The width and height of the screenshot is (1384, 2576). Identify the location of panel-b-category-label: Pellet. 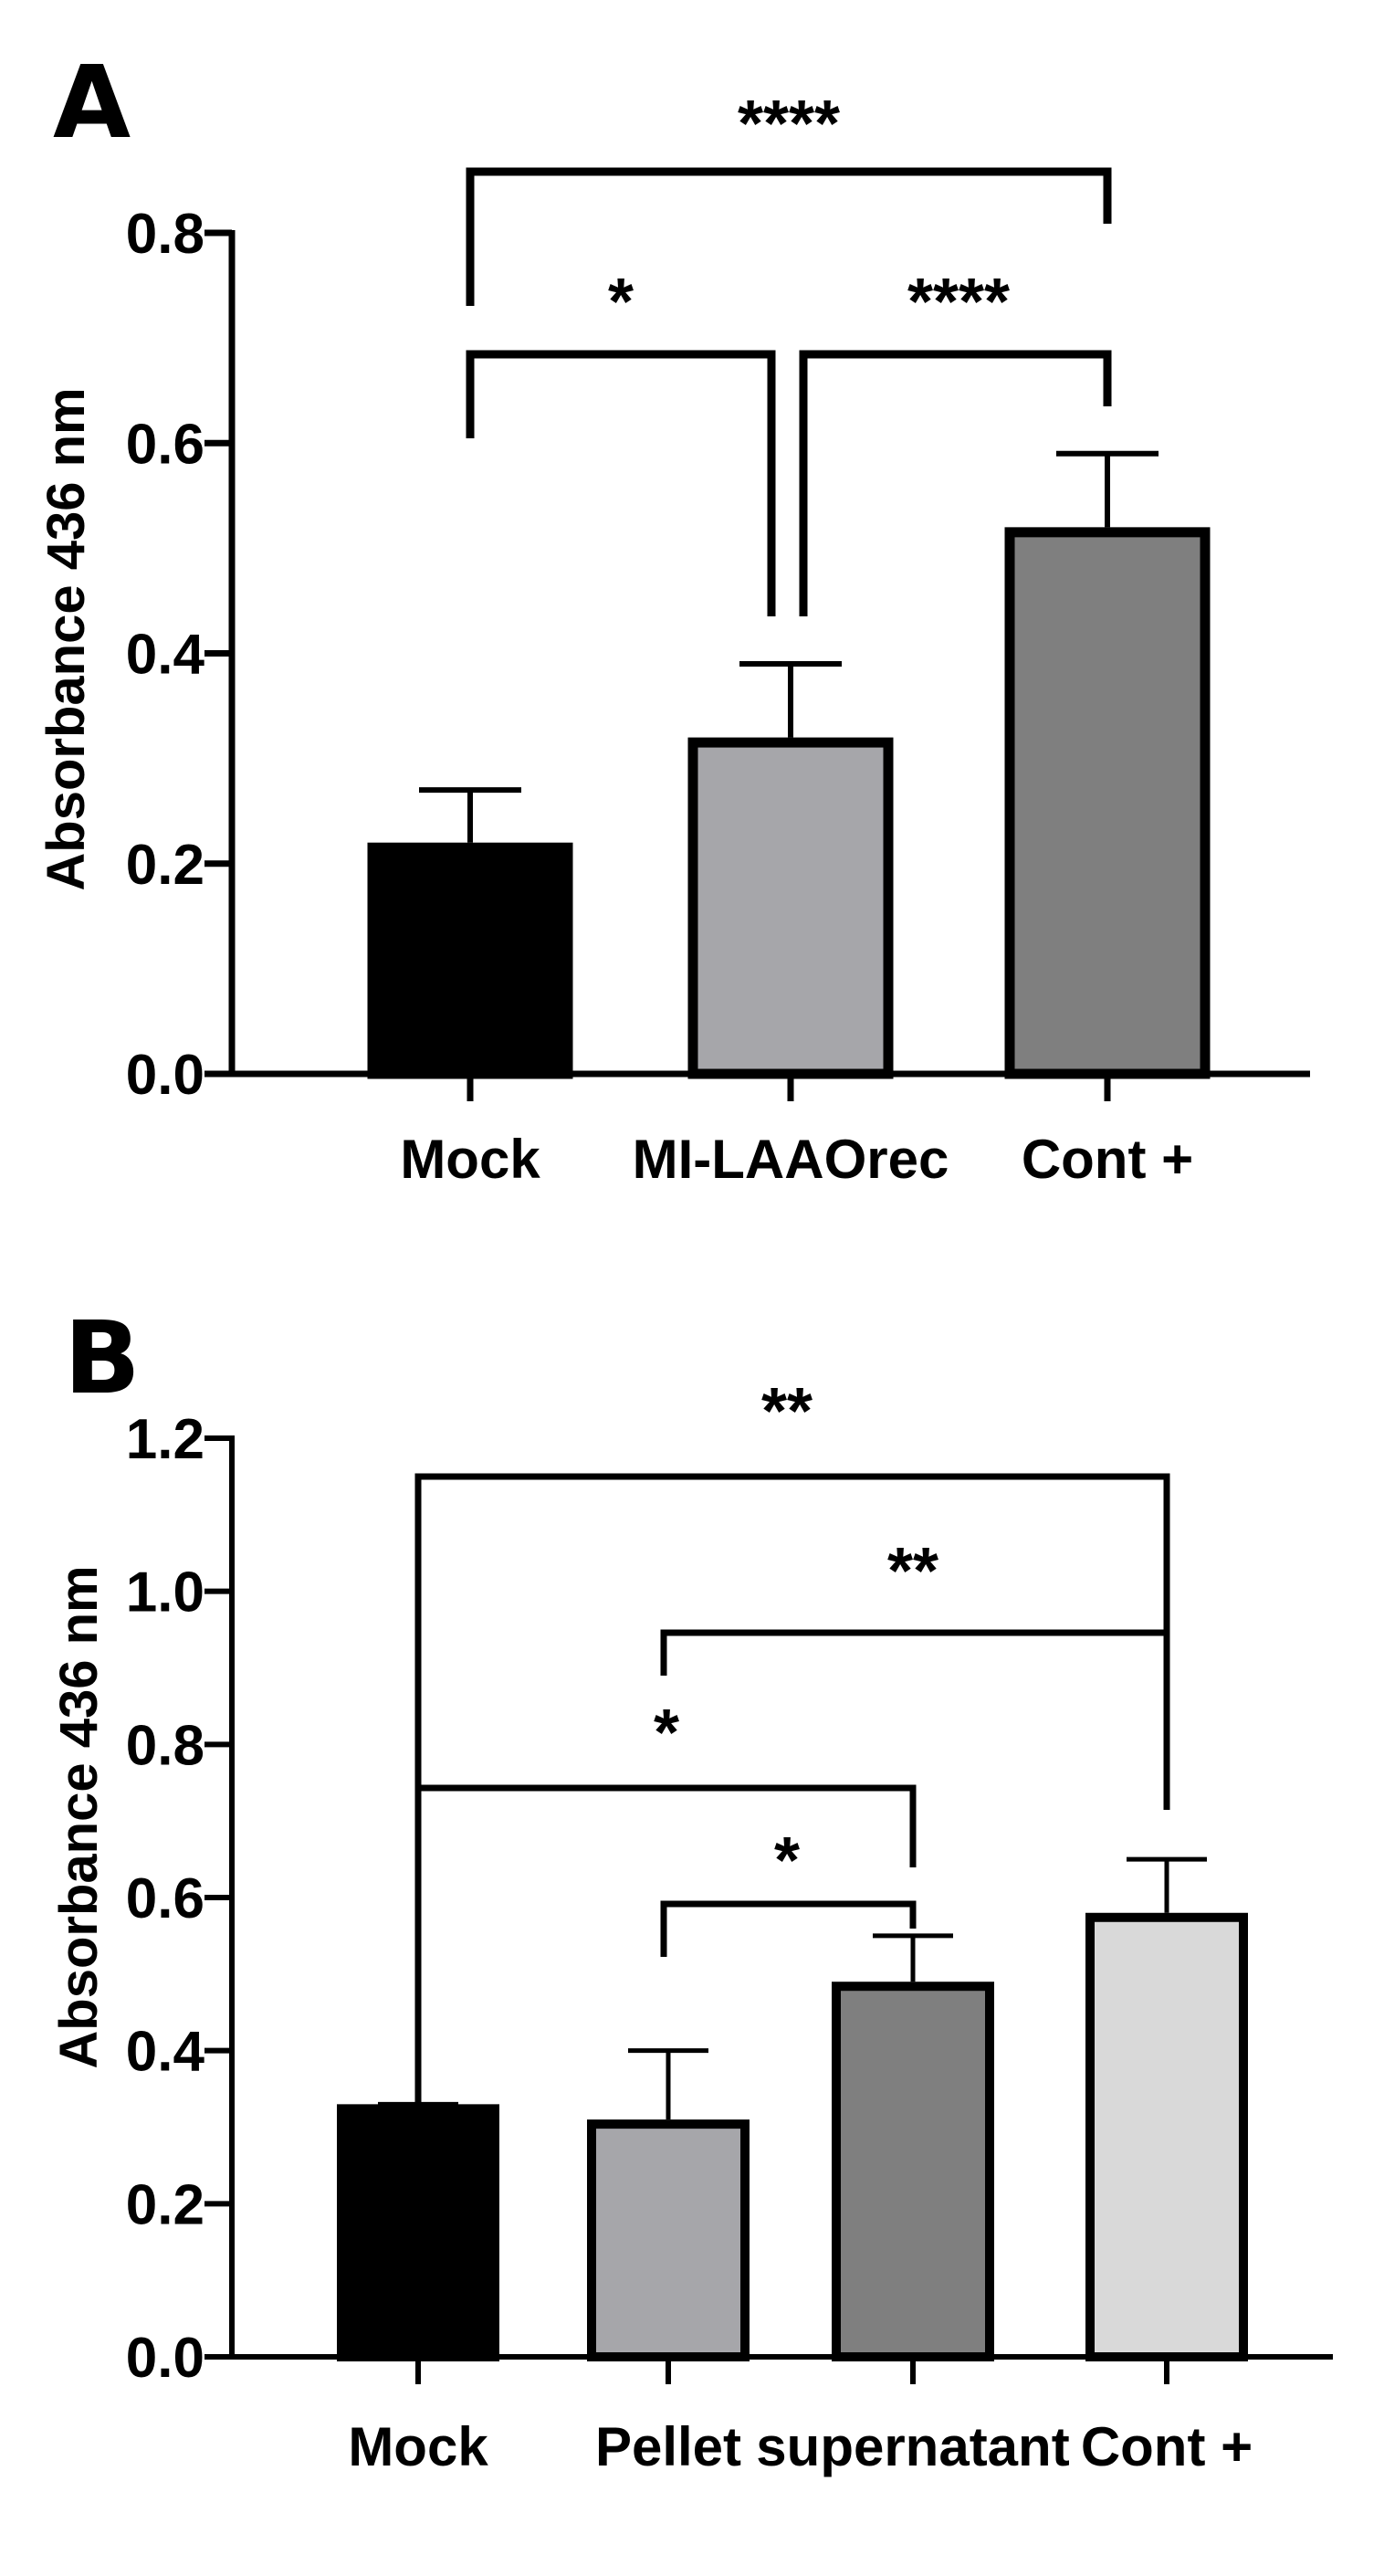
(668, 2446).